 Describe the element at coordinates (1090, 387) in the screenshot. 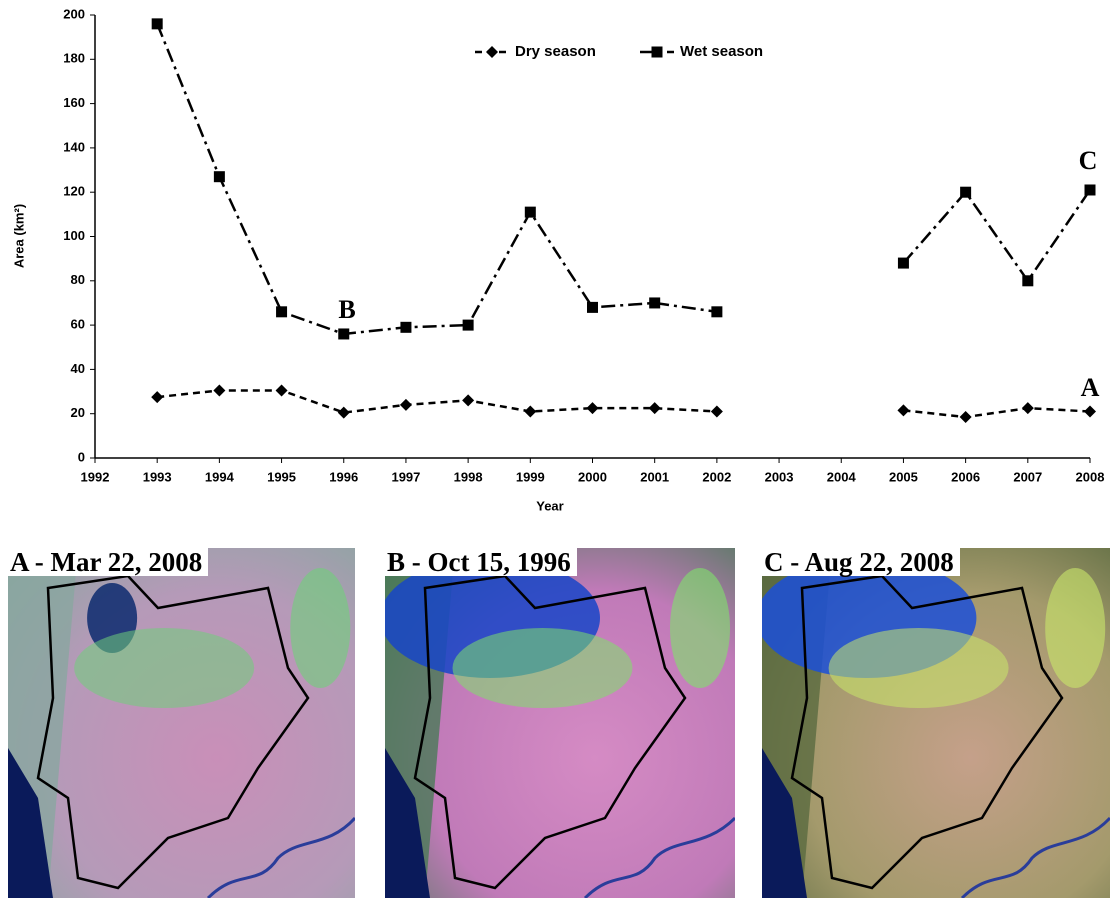

I see `annotation: A` at that location.